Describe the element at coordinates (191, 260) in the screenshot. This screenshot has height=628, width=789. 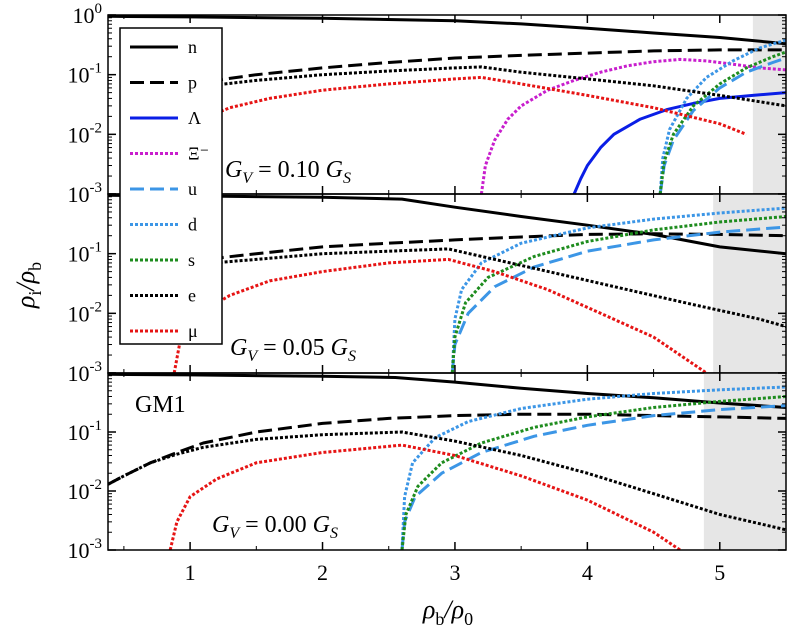
I see `legend-label-s: s` at that location.